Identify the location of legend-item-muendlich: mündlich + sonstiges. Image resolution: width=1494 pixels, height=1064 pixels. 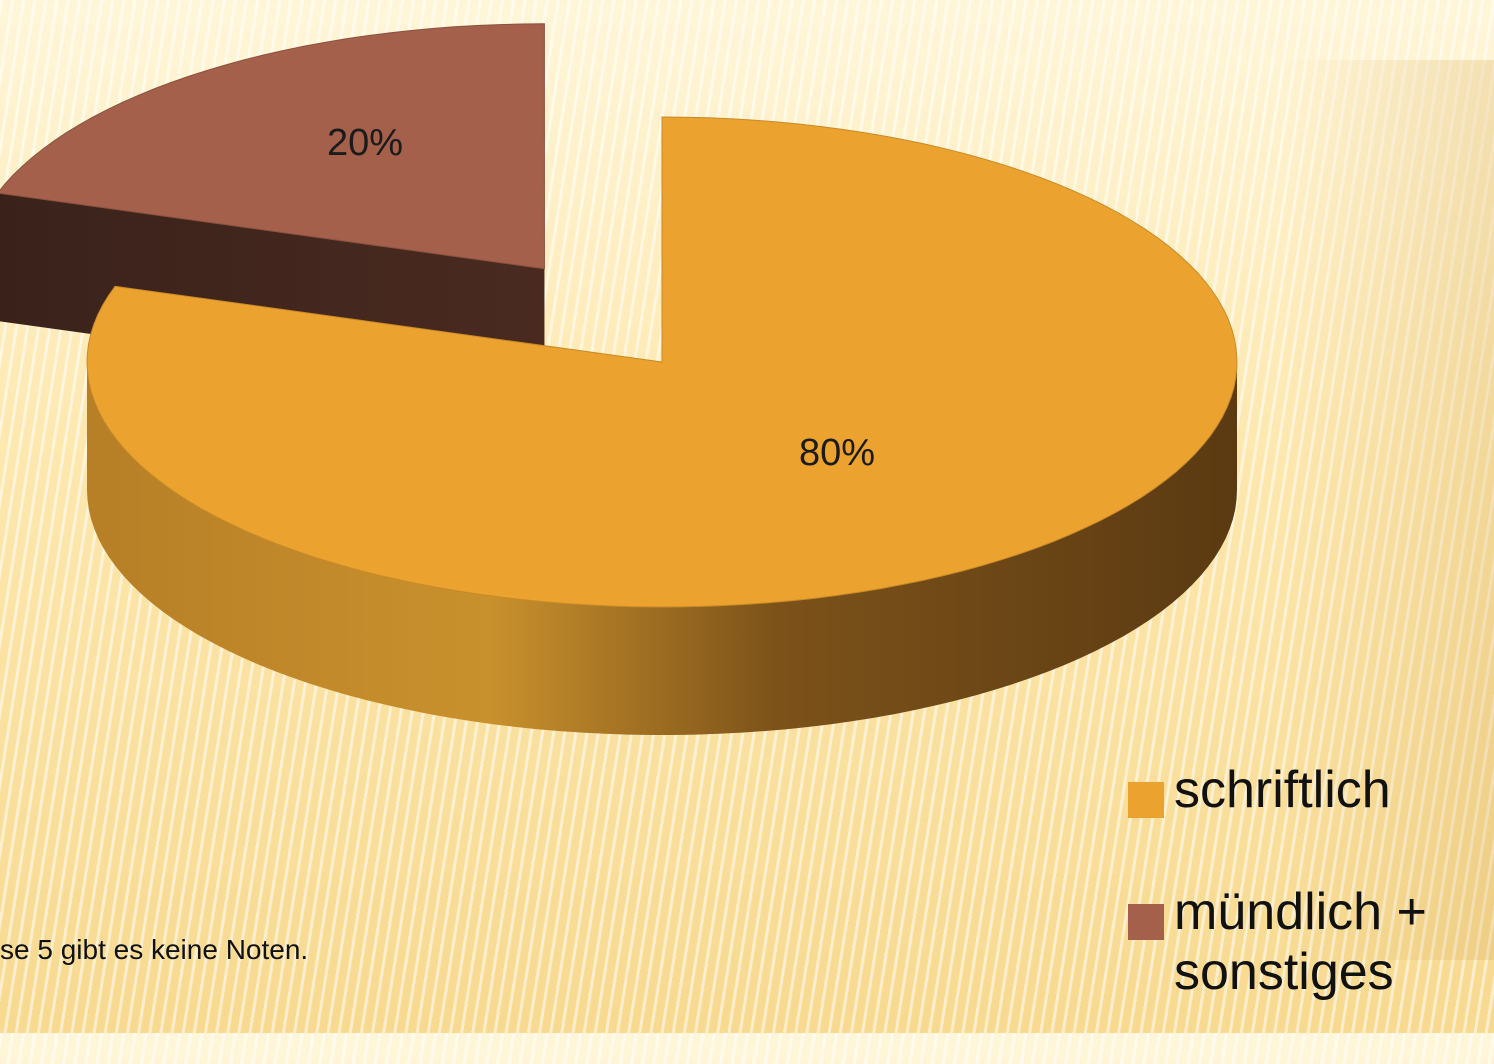
(1277, 942).